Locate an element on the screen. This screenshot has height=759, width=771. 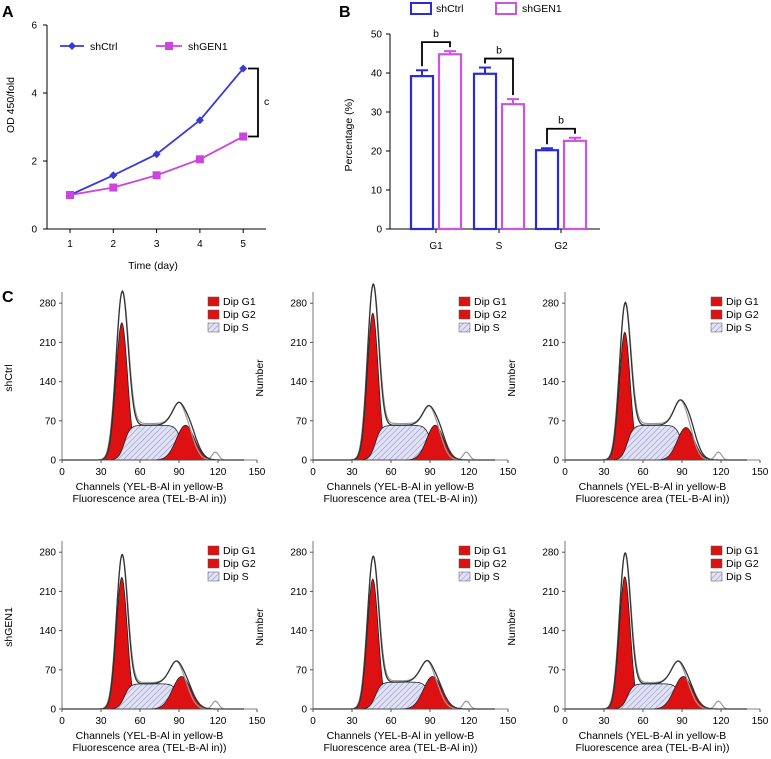
panel-c-r1c0-legend-label-2: Dip S is located at coordinates (236, 577).